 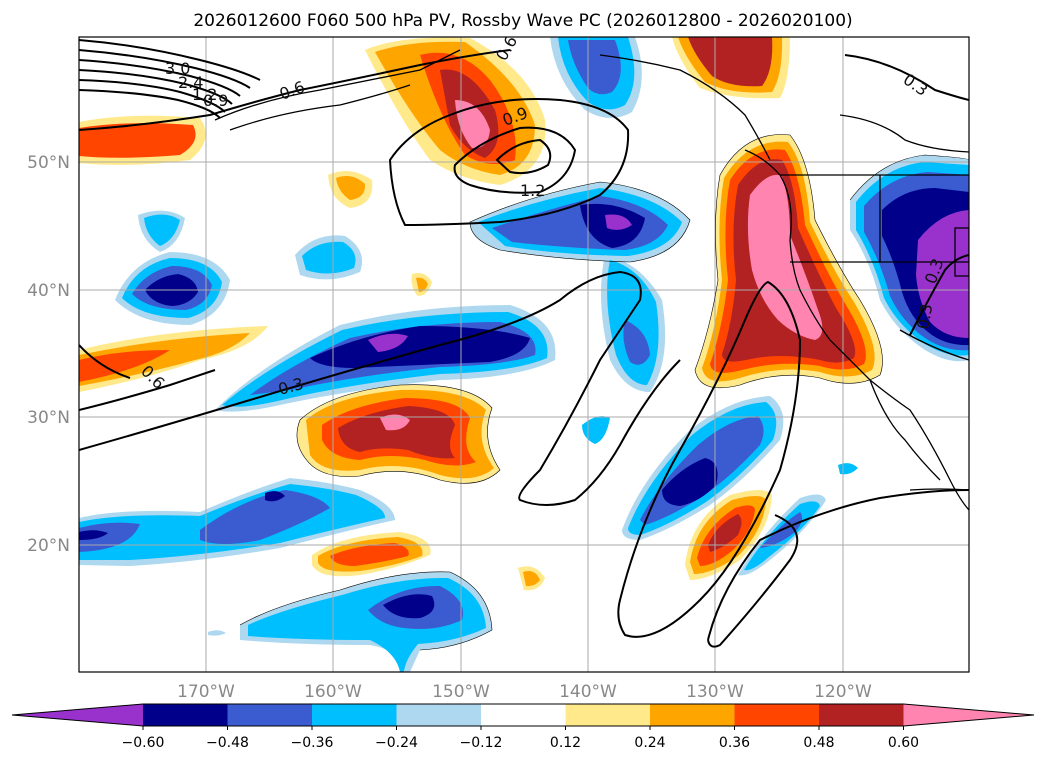 I want to click on lon-label: 170°W, so click(x=206, y=692).